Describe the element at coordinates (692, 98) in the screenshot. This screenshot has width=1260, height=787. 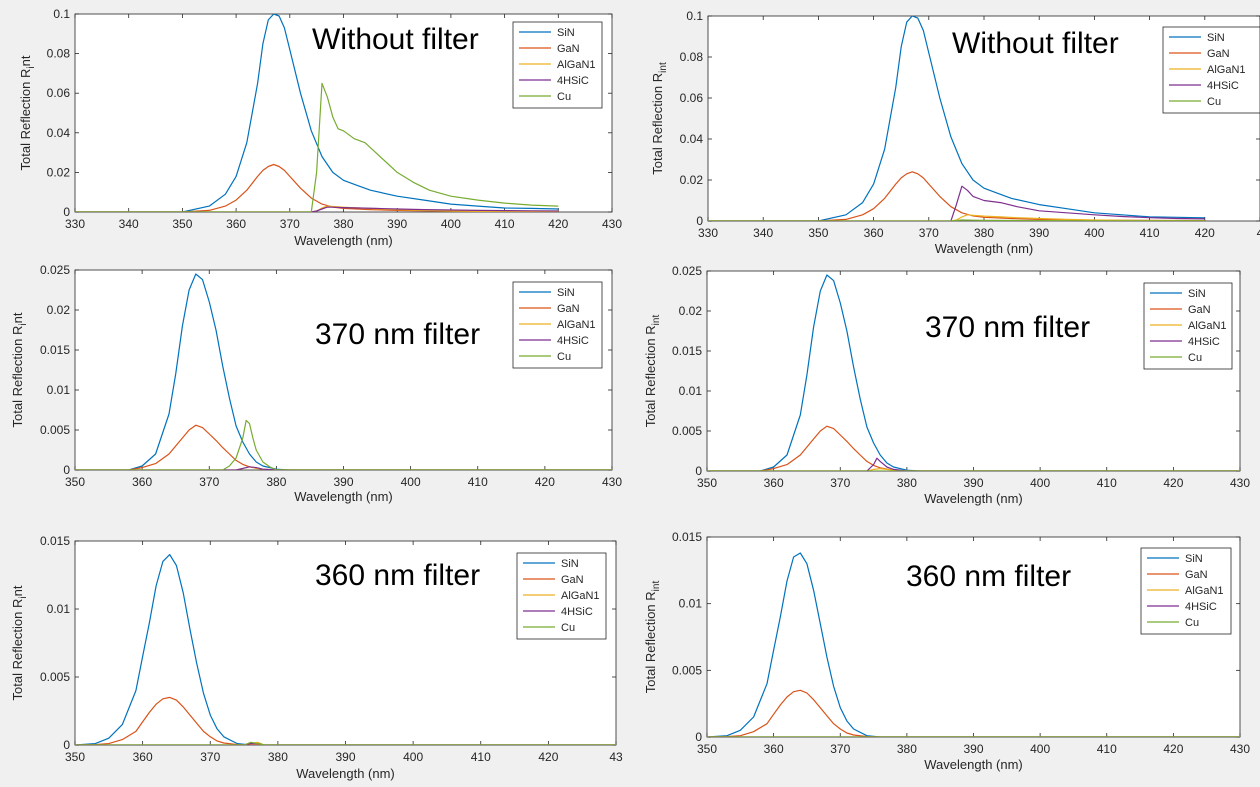
I see `y-tick-label: 0.06` at that location.